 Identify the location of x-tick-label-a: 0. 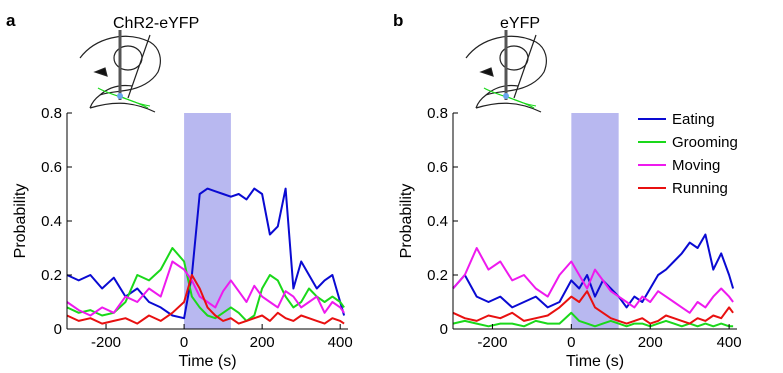
(184, 342).